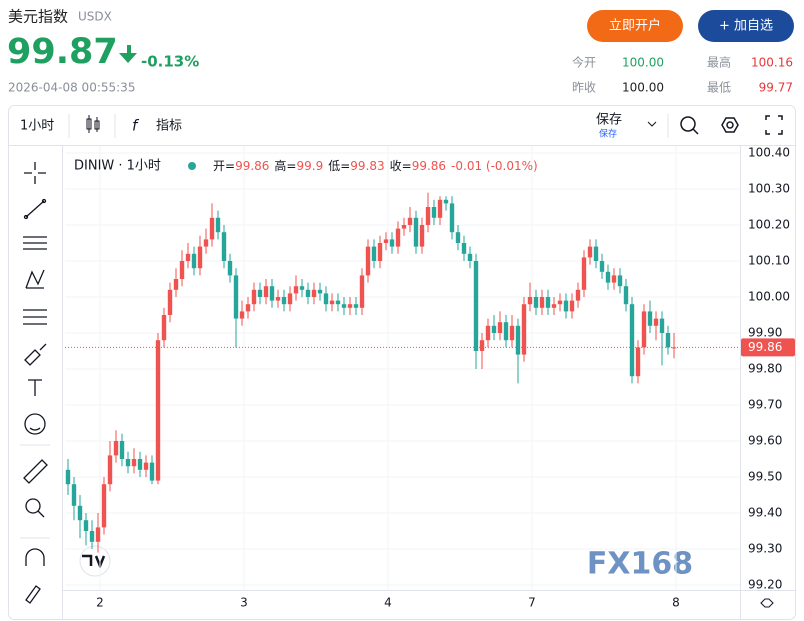  I want to click on y-tick-label: 100.40, so click(769, 153).